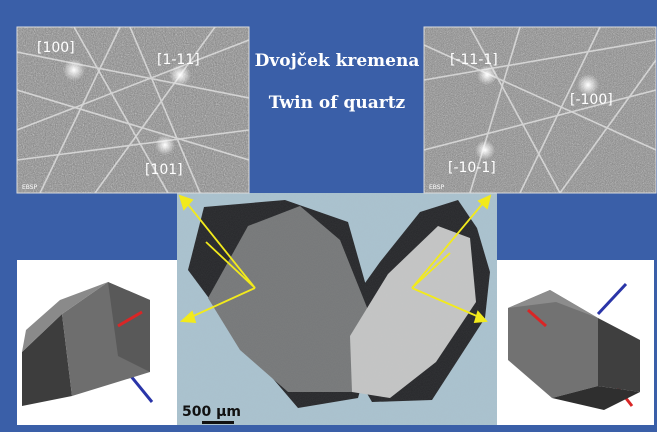  I want to click on crystal-orientation-left, so click(88, 344).